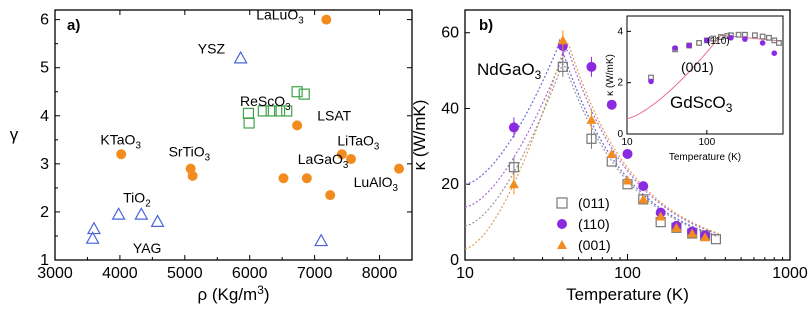 Image resolution: width=812 pixels, height=326 pixels. What do you see at coordinates (185, 273) in the screenshot?
I see `x-tick-label: 5000` at bounding box center [185, 273].